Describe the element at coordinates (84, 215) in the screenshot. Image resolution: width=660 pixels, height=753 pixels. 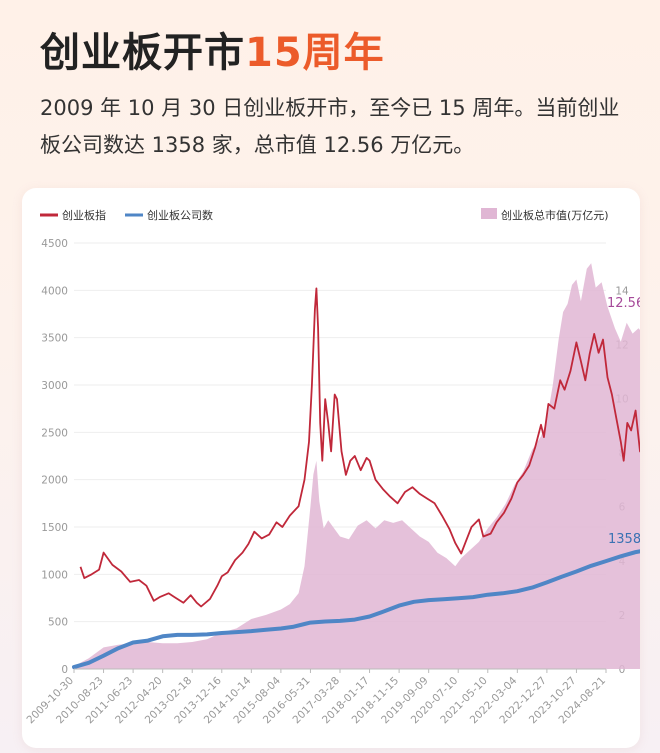
I see `legend-label-index: 创业板指` at that location.